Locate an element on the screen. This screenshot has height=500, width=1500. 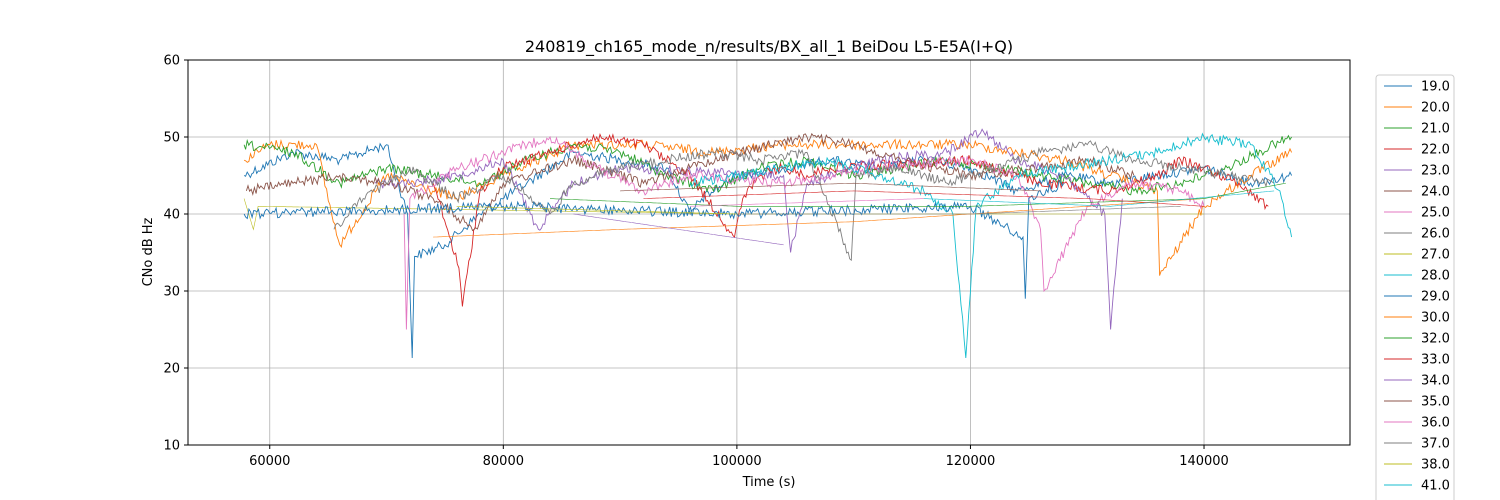
y-tick-label: 40 is located at coordinates (171, 215).